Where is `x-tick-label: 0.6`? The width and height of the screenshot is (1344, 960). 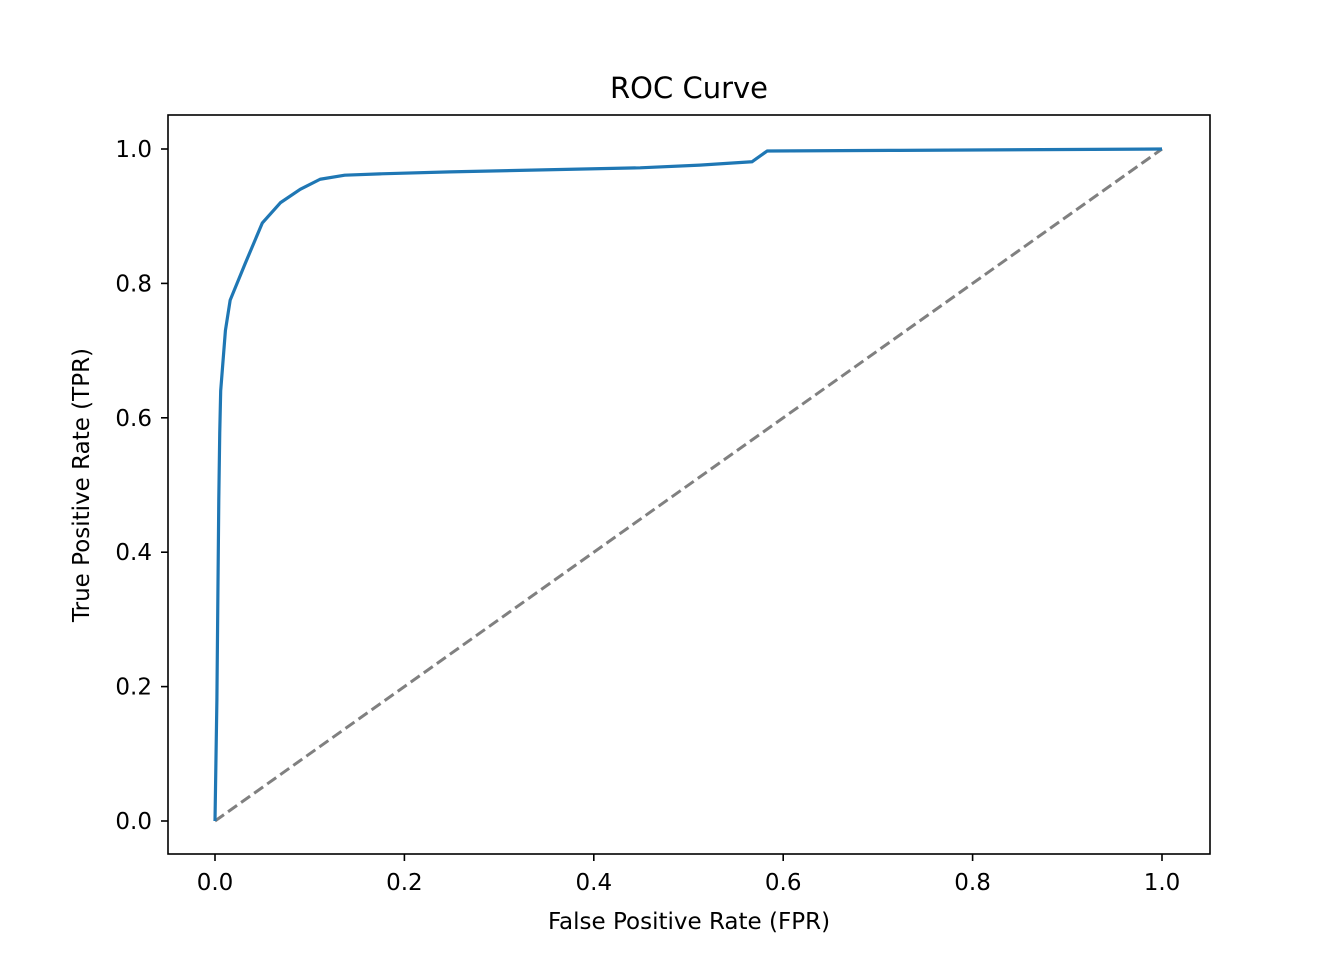
x-tick-label: 0.6 is located at coordinates (783, 883).